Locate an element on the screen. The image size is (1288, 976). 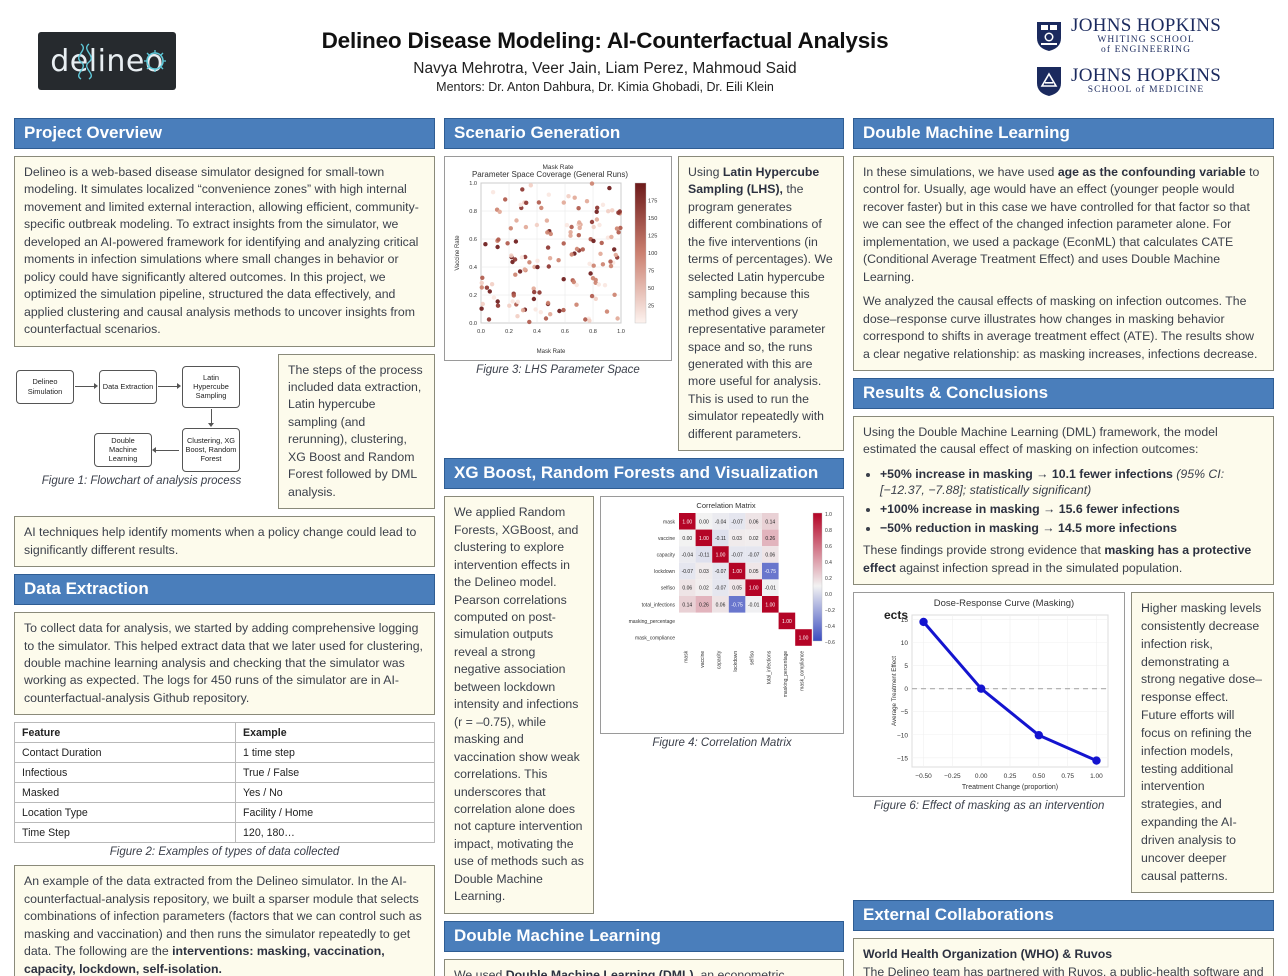
lhs-lead: Using is located at coordinates (705, 172).